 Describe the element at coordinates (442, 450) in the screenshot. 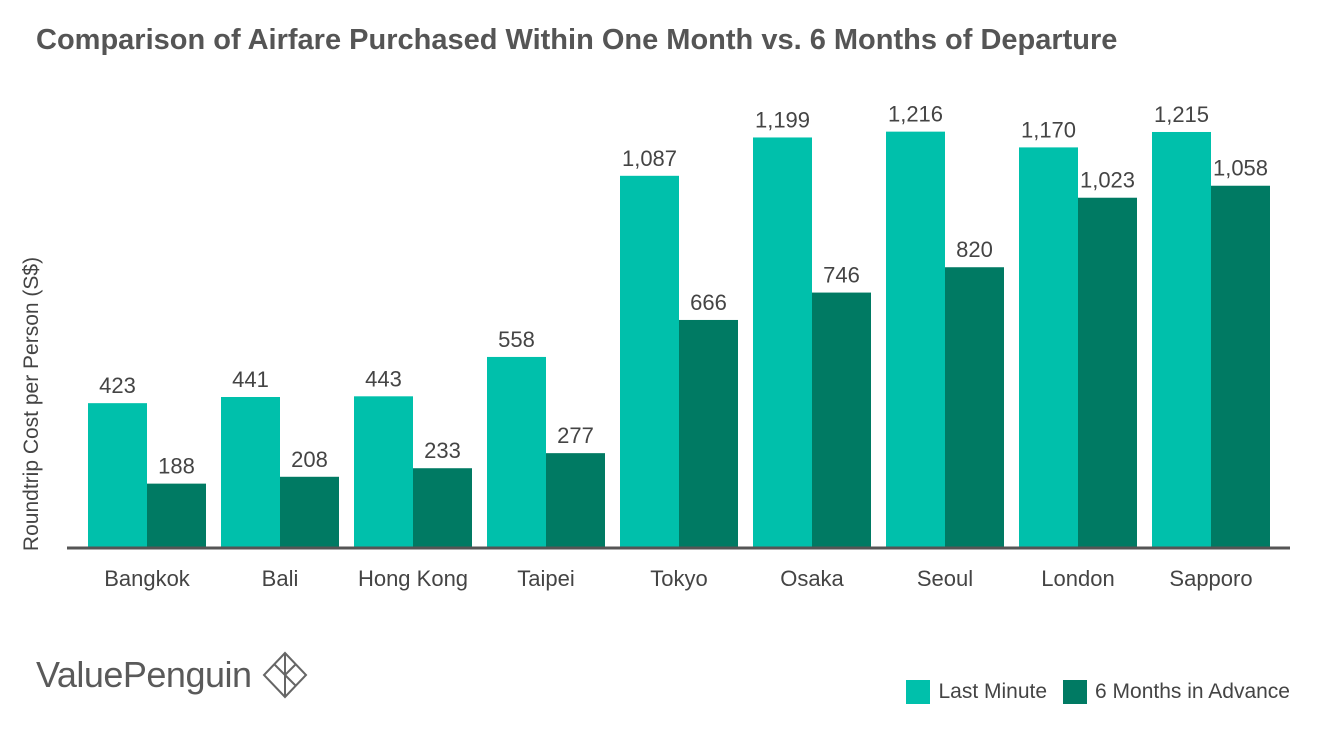

I see `data-label-six-months-hong-kong: 233` at that location.